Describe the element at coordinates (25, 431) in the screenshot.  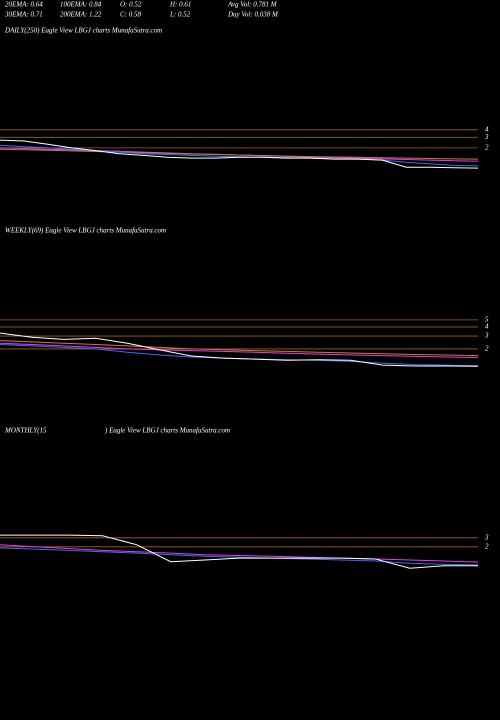
I see `chart-title: MONTHLY(15` at that location.